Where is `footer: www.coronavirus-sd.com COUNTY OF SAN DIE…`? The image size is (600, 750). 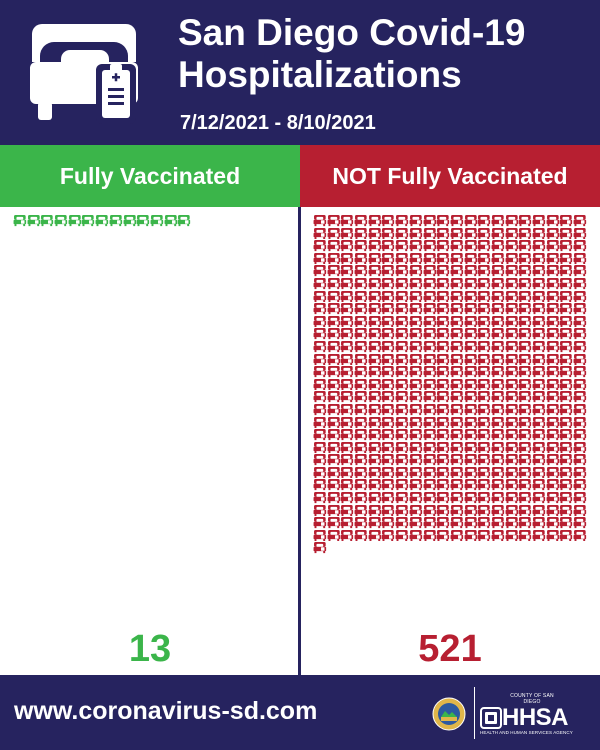 footer: www.coronavirus-sd.com COUNTY OF SAN DIE… is located at coordinates (300, 712).